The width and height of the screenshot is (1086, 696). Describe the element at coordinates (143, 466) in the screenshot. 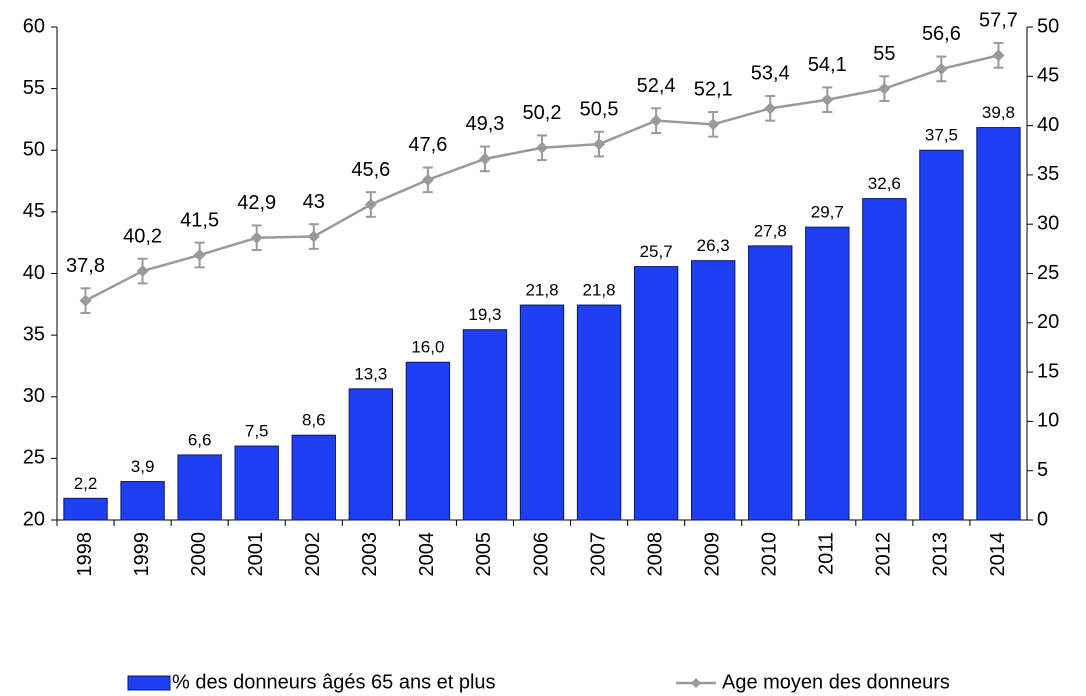

I see `bar-value-label: 3,9` at that location.